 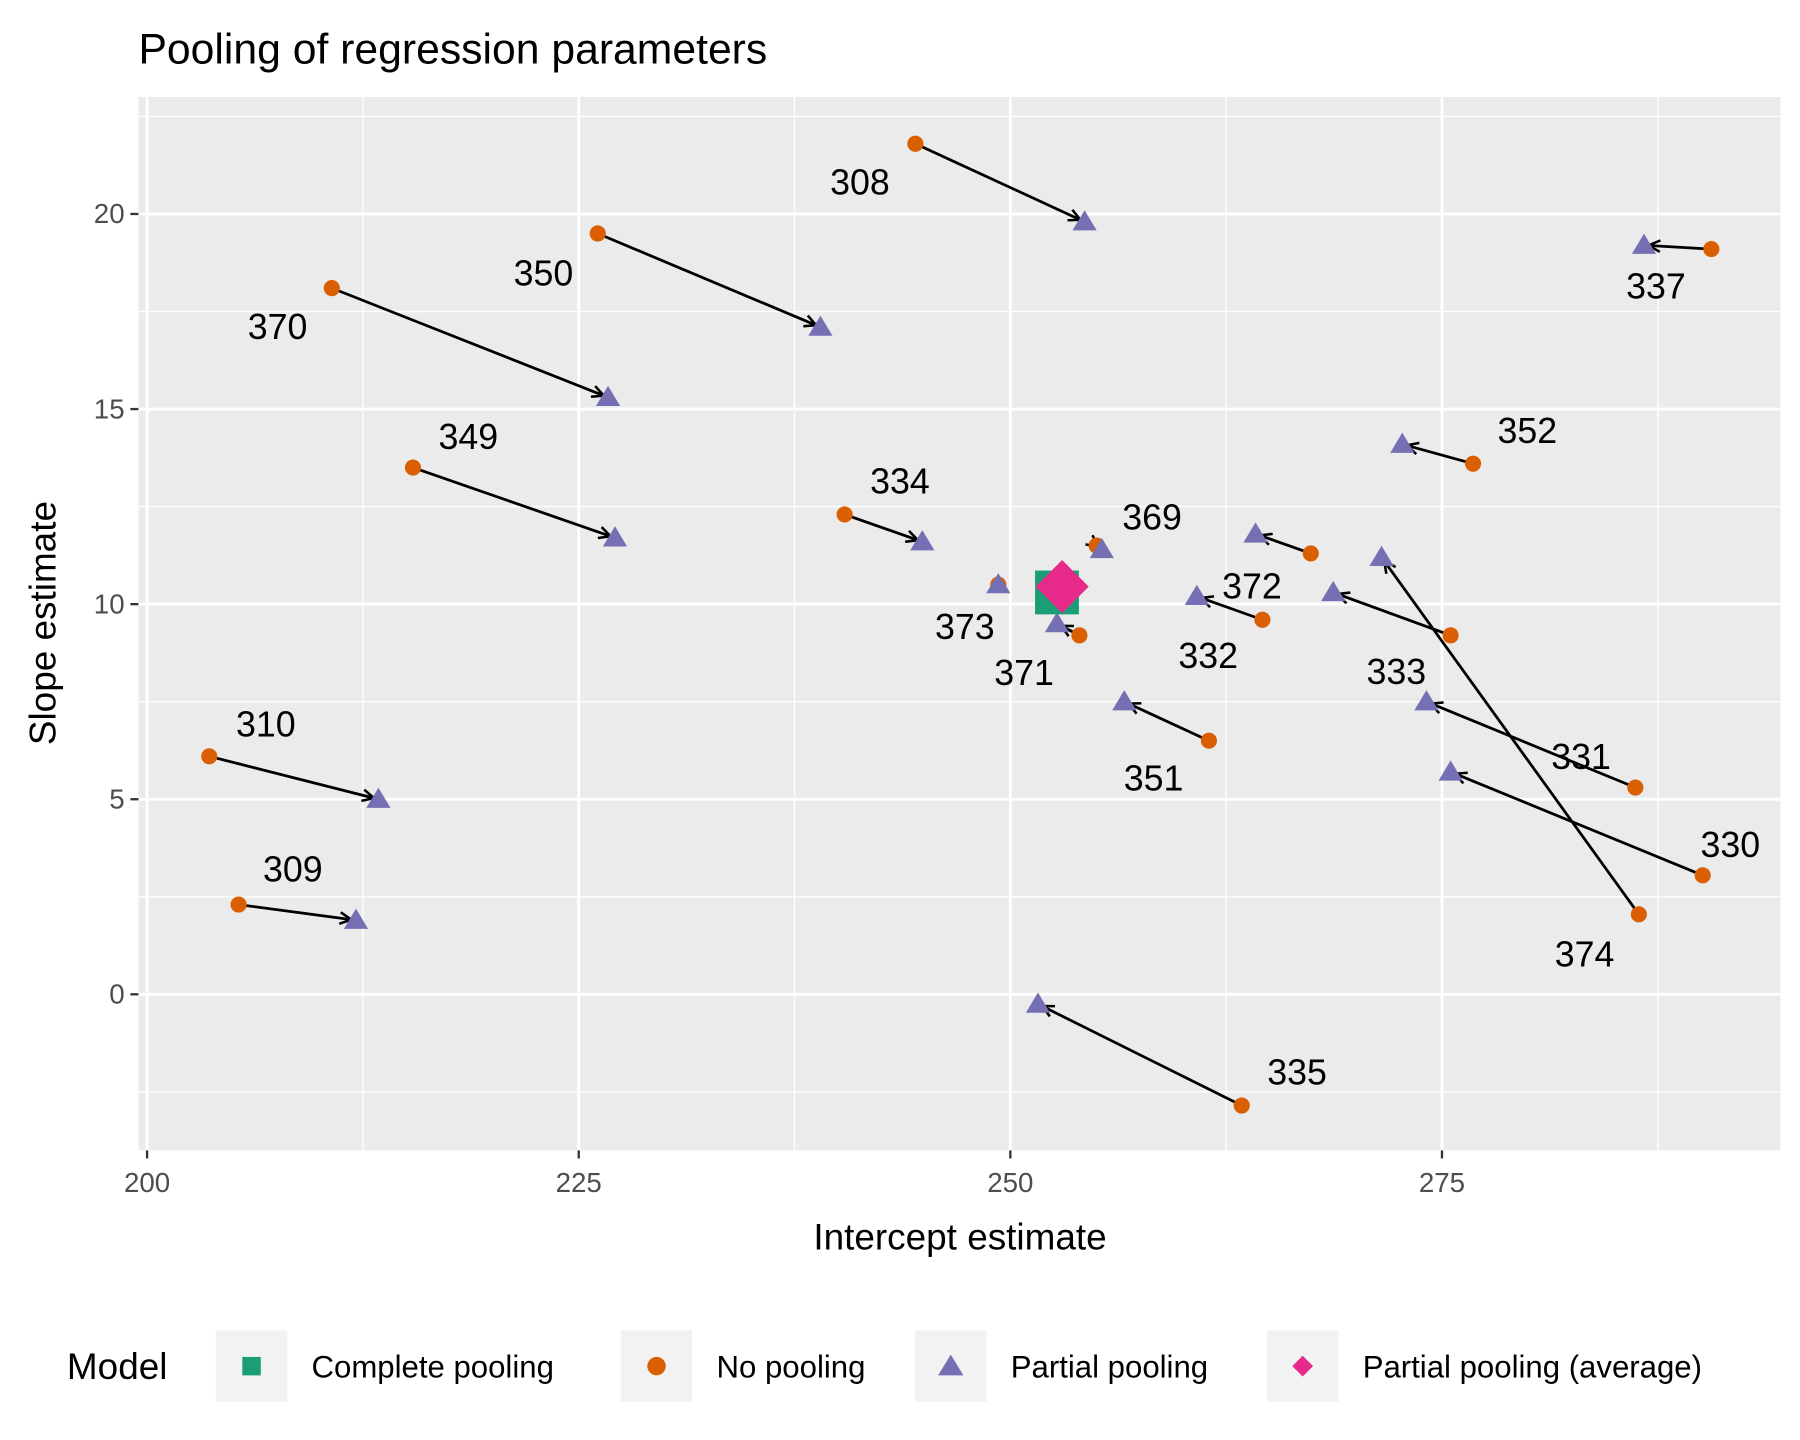 I want to click on legend-label: No pooling, so click(x=791, y=1367).